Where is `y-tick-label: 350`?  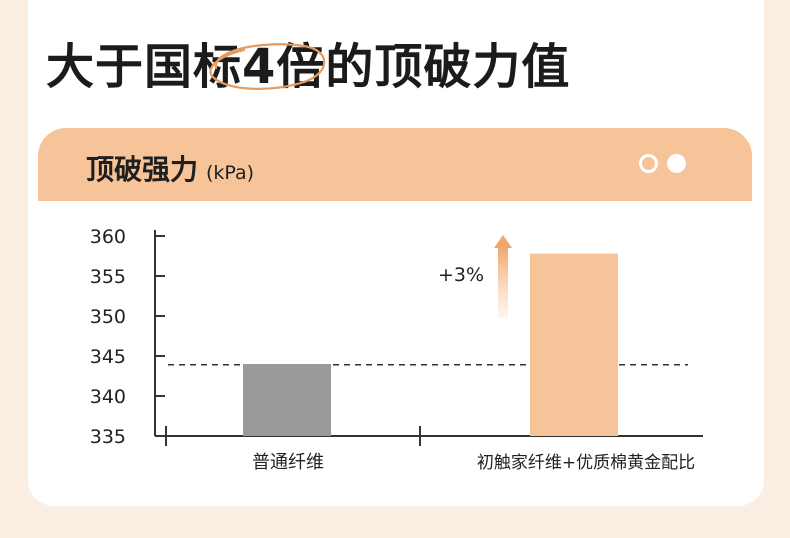 y-tick-label: 350 is located at coordinates (108, 317).